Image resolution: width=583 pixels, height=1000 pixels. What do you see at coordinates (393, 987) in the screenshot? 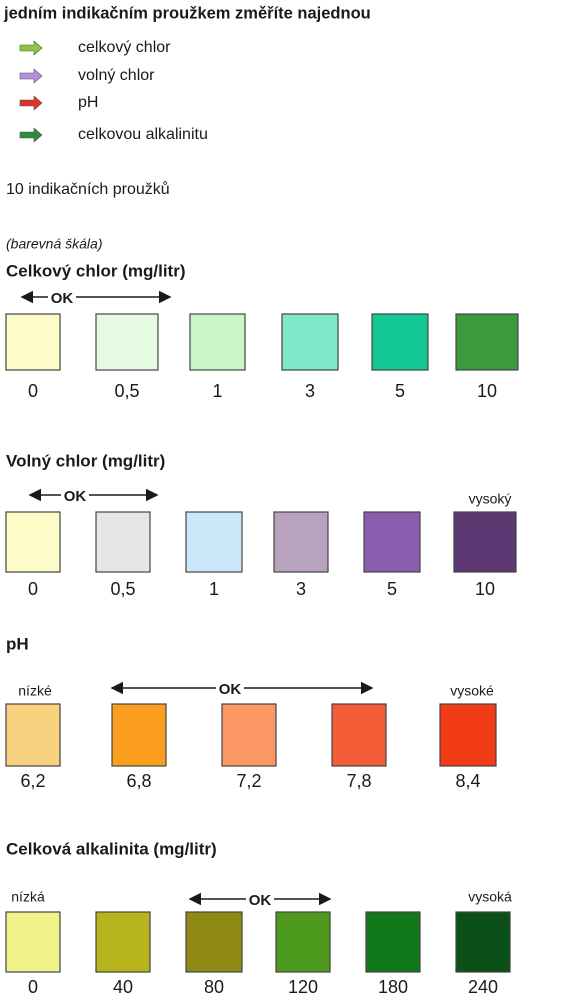
I see `swatch-label: 180` at bounding box center [393, 987].